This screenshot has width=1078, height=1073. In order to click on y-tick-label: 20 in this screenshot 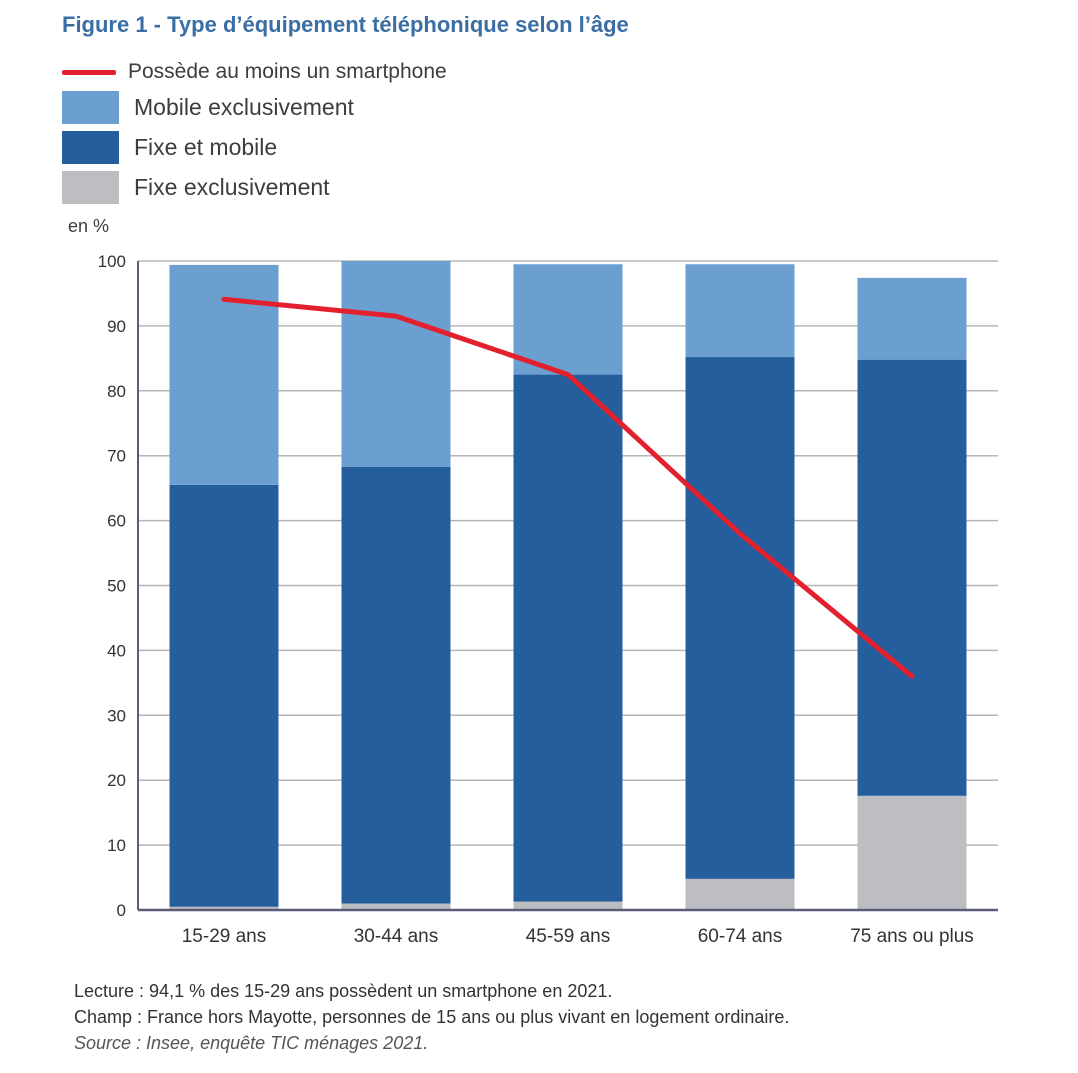, I will do `click(116, 780)`.